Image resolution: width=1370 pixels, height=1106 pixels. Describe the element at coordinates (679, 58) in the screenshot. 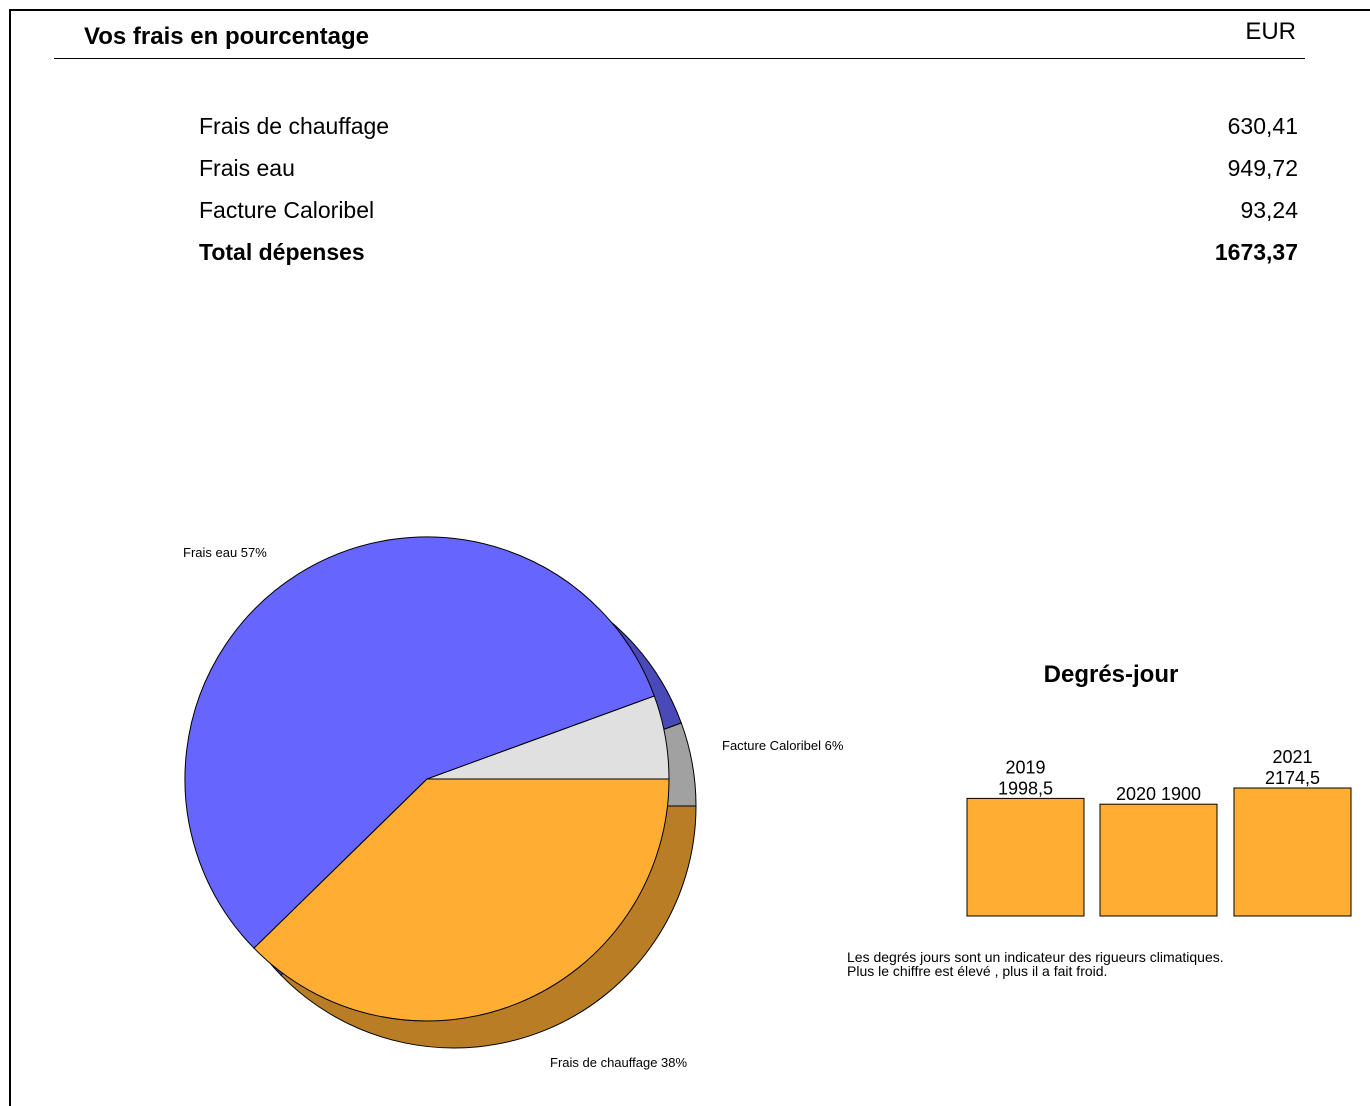

I see `header-divider` at that location.